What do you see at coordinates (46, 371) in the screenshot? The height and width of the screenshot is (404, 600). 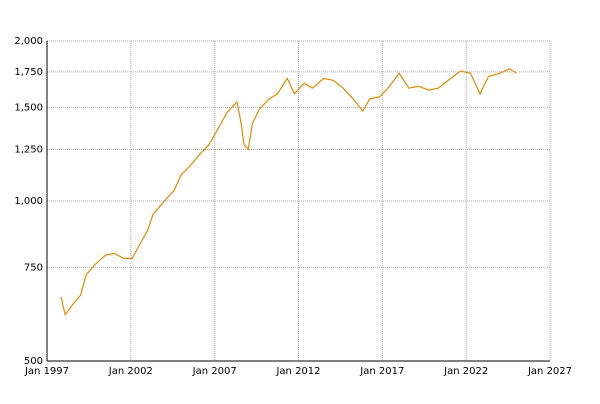 I see `x-tick-label: Jan 1997` at bounding box center [46, 371].